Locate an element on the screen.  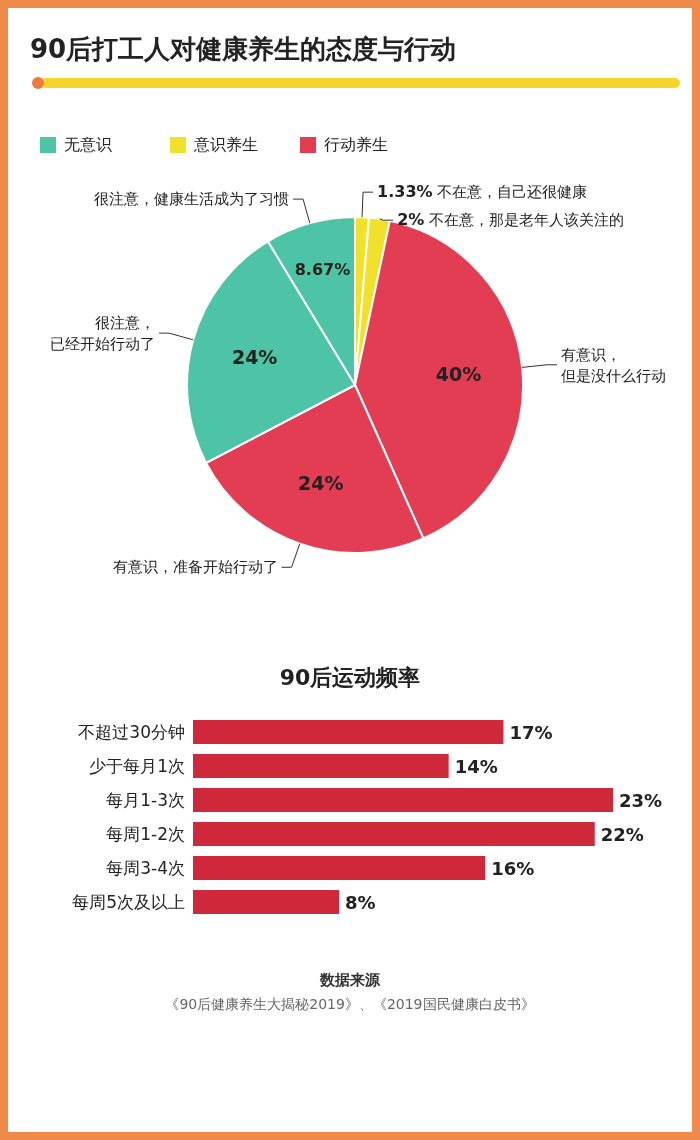
data-label: 17% is located at coordinates (531, 732).